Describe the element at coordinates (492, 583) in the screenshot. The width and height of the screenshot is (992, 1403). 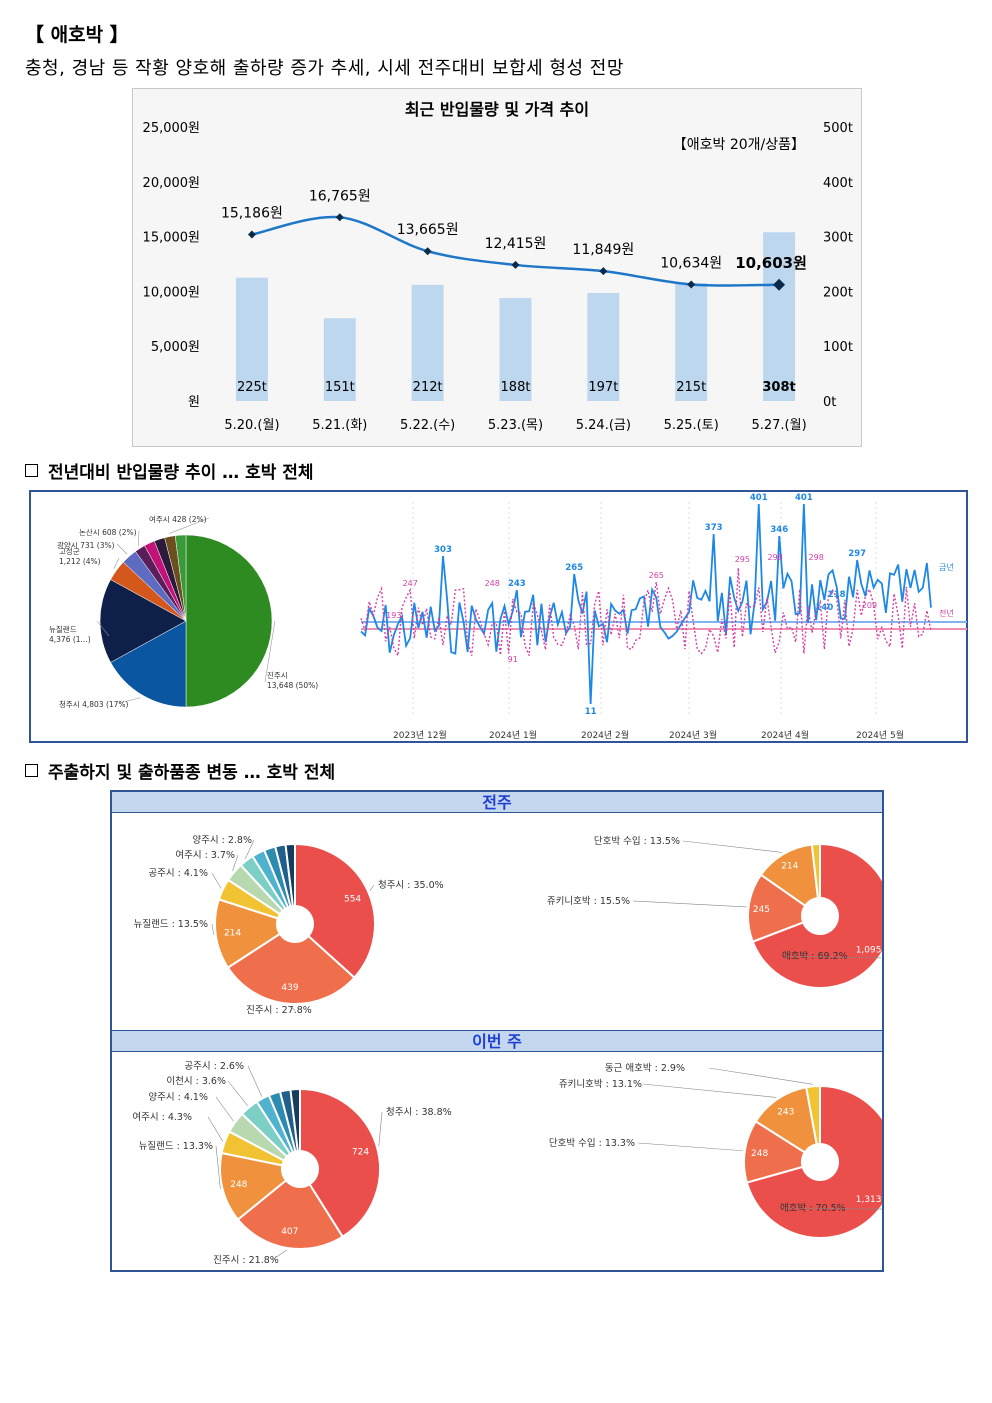
I see `annotation-last-year: 248` at that location.